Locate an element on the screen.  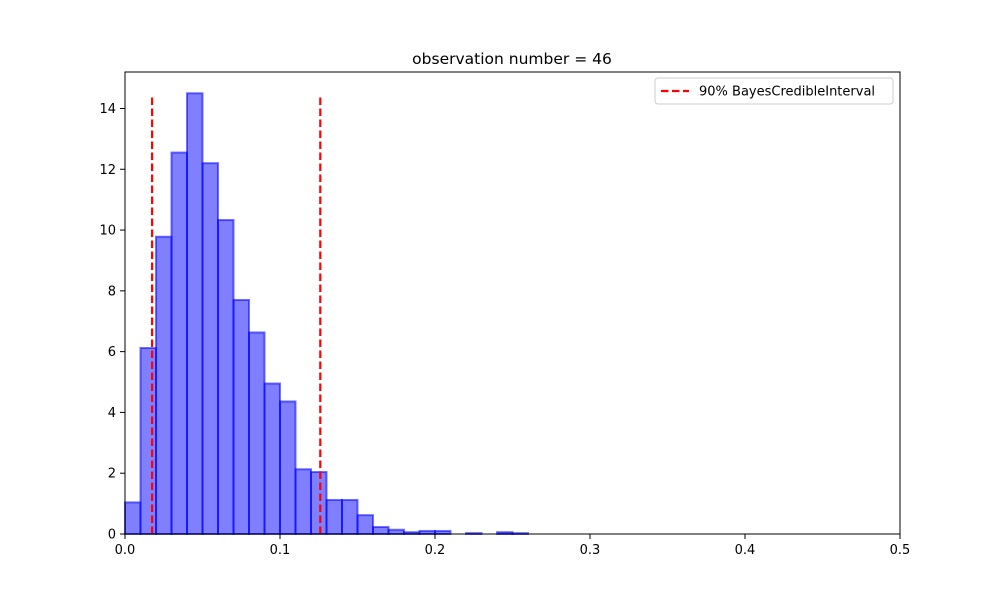
x-tick-label: 0.3 is located at coordinates (590, 550).